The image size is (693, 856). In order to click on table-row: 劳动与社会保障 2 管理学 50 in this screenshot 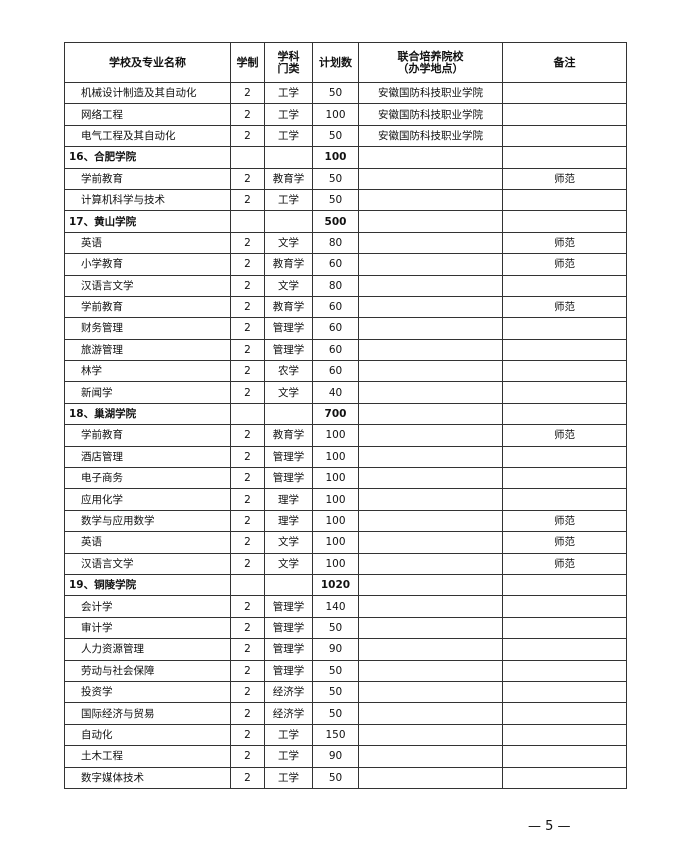, I will do `click(345, 670)`.